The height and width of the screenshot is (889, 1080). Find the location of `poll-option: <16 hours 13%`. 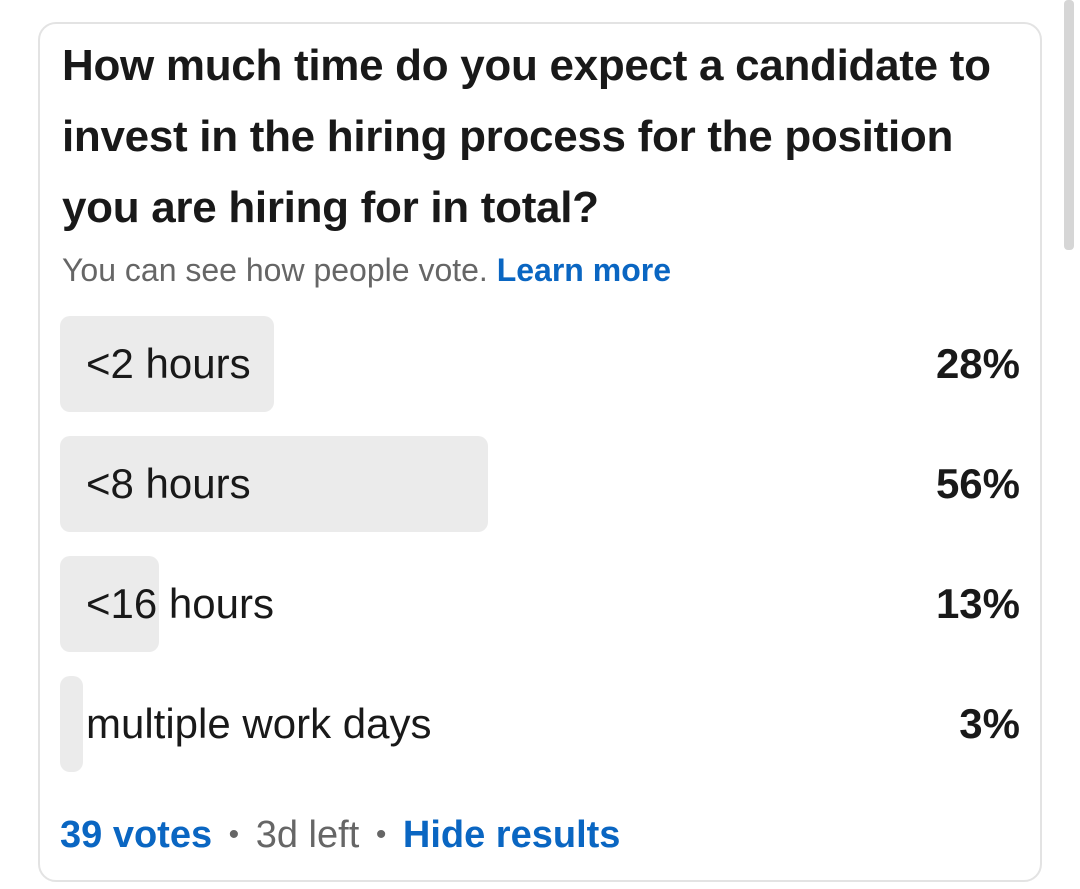

poll-option: <16 hours 13% is located at coordinates (541, 604).